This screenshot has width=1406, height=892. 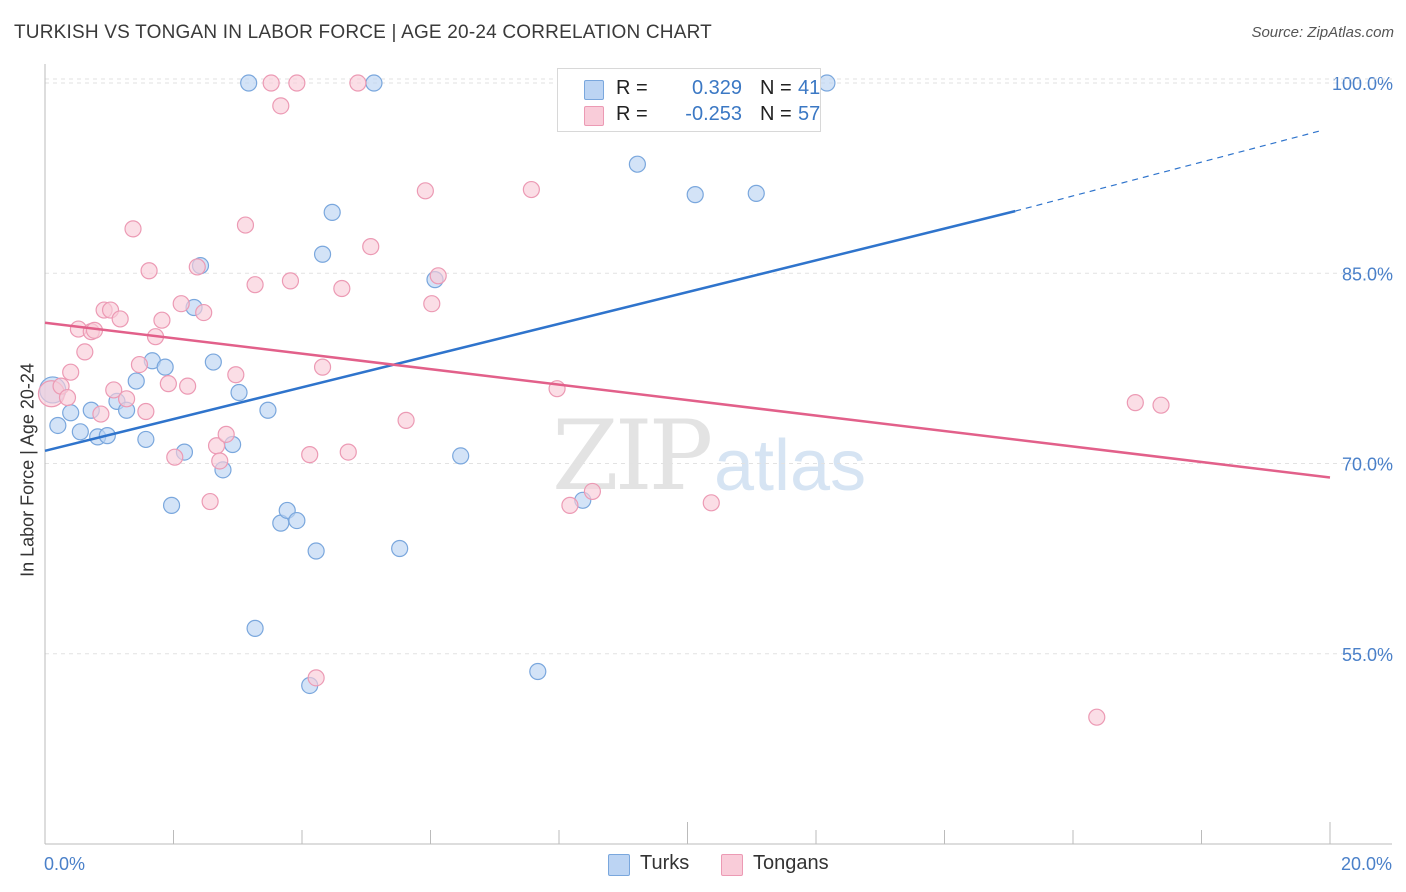 What do you see at coordinates (1367, 655) in the screenshot?
I see `y-tick-label: 55.0%` at bounding box center [1367, 655].